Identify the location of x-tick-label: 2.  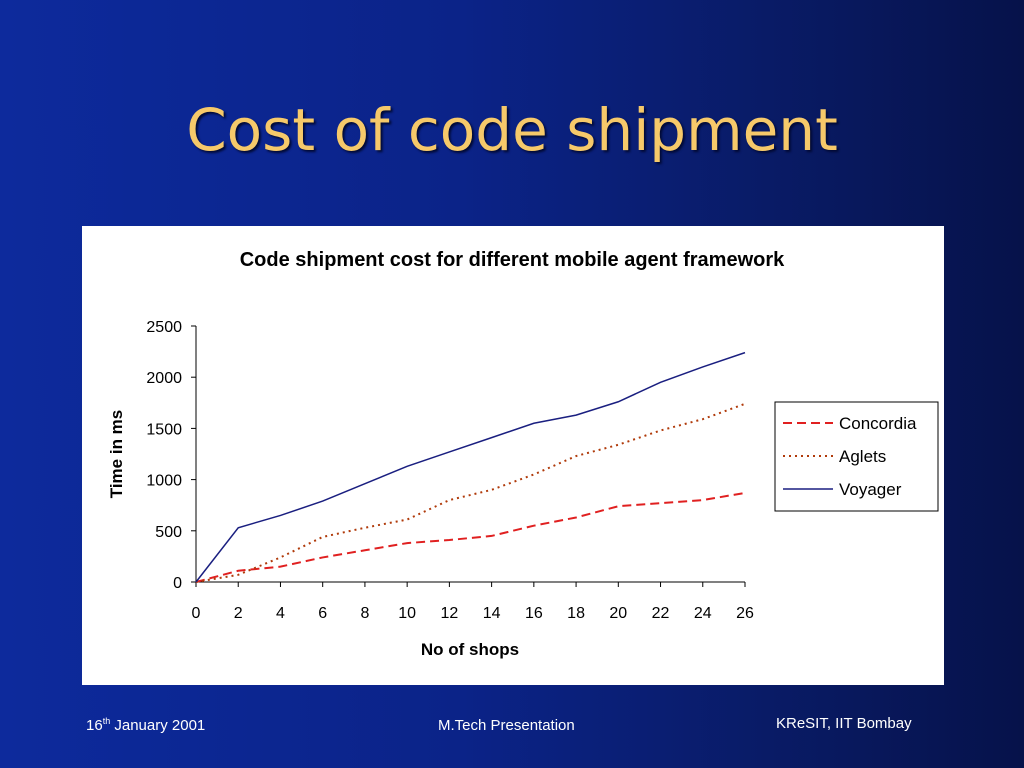
(238, 613).